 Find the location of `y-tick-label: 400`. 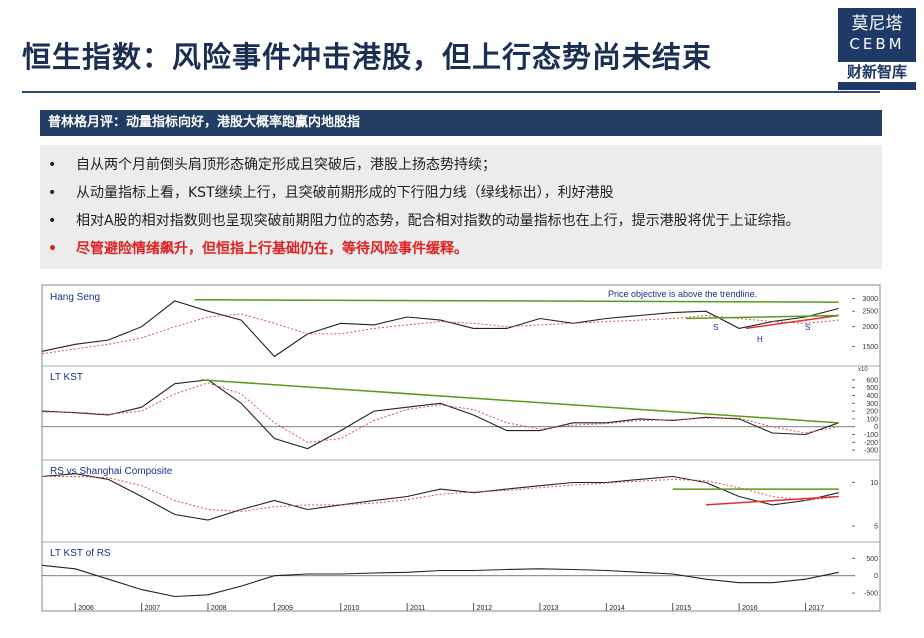

y-tick-label: 400 is located at coordinates (872, 396).